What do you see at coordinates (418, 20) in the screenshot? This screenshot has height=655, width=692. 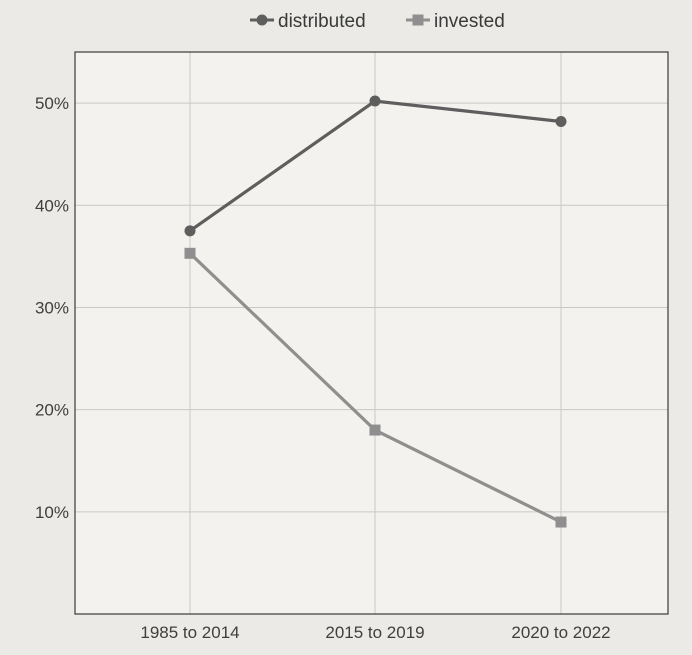 I see `legend-marker-square` at bounding box center [418, 20].